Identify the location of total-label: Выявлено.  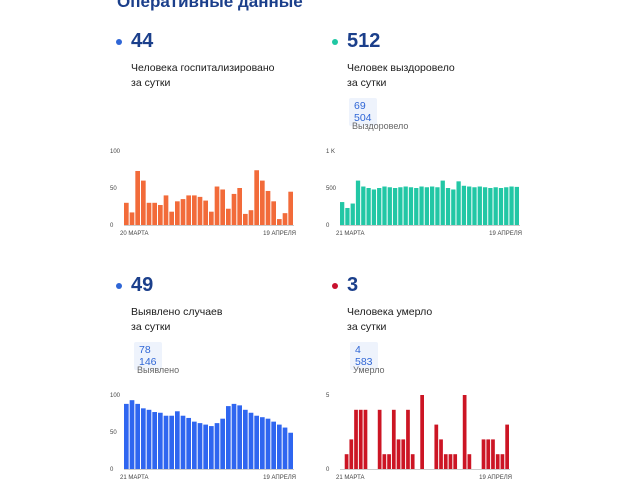
(158, 370).